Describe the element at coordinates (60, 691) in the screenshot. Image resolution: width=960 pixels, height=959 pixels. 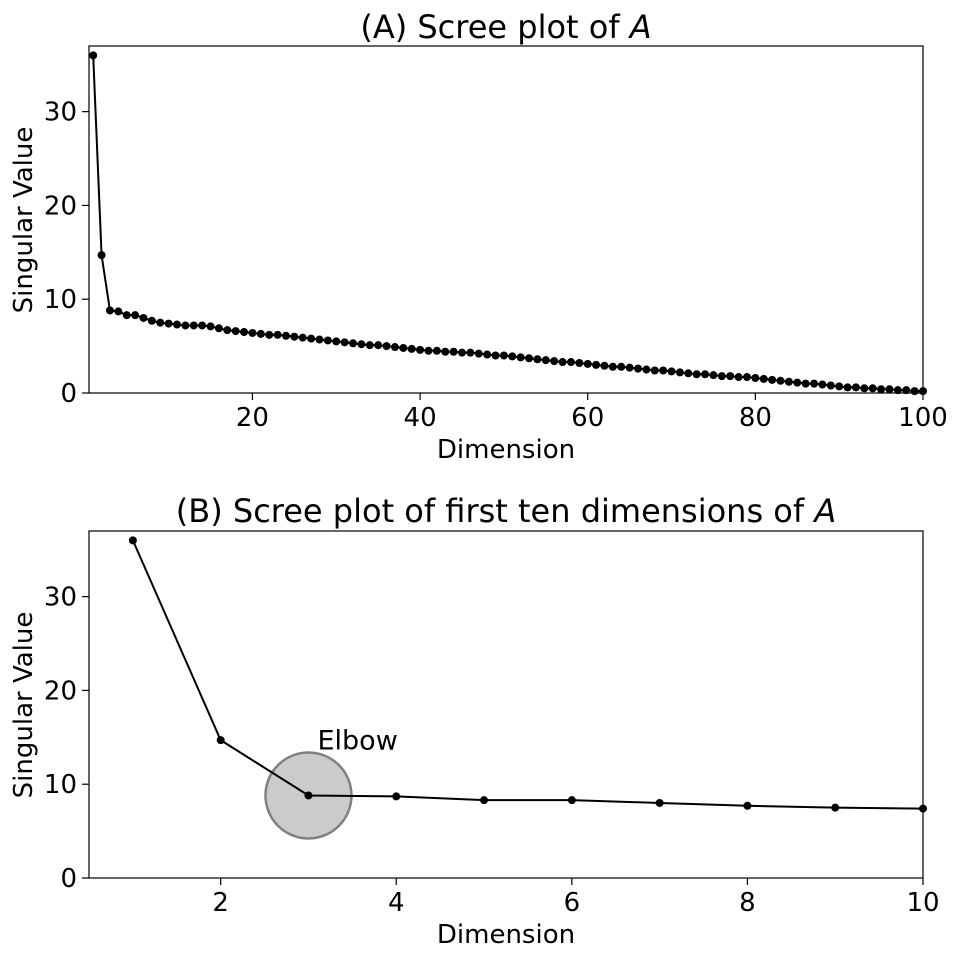
I see `chart-b-y-tick-label: 20` at that location.